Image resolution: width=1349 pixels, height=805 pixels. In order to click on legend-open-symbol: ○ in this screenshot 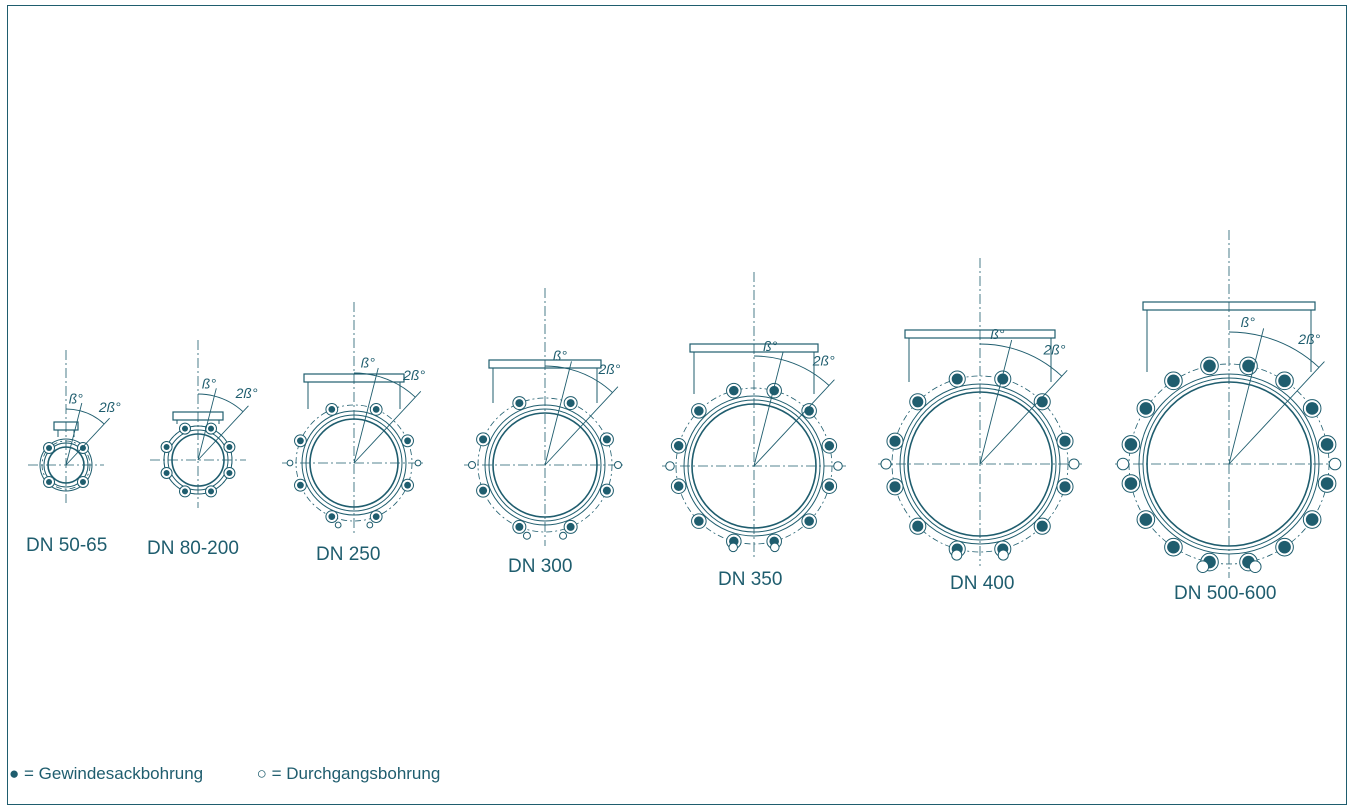, I will do `click(261, 773)`.